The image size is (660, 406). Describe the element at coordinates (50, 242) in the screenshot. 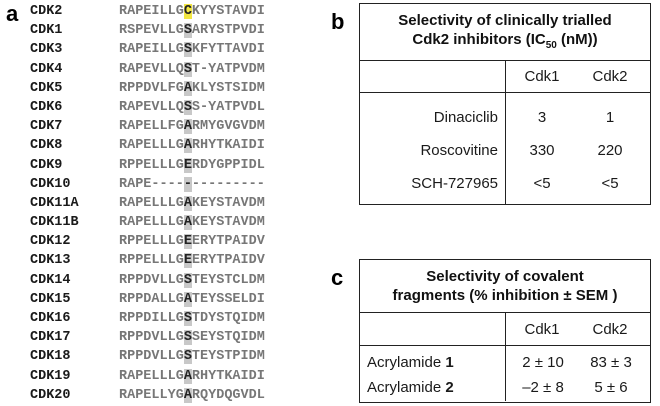

I see `cdk-name: CDK12` at that location.